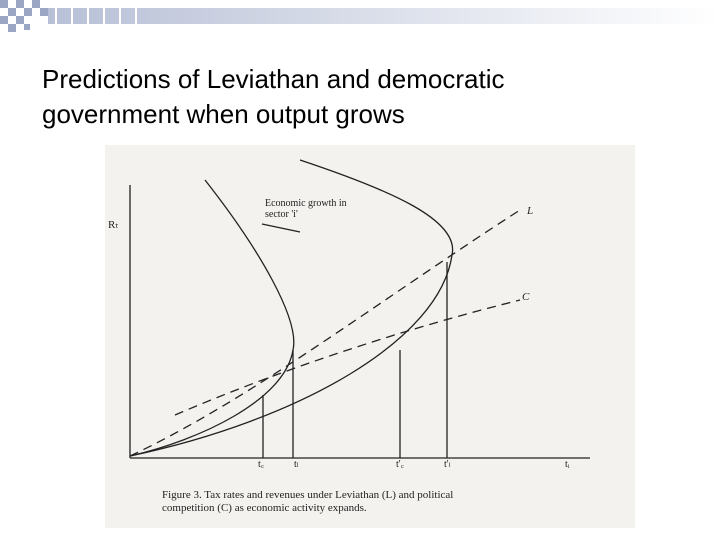 The height and width of the screenshot is (540, 720). What do you see at coordinates (273, 79) in the screenshot?
I see `title-line: Predictions of Leviathan and democratic` at bounding box center [273, 79].